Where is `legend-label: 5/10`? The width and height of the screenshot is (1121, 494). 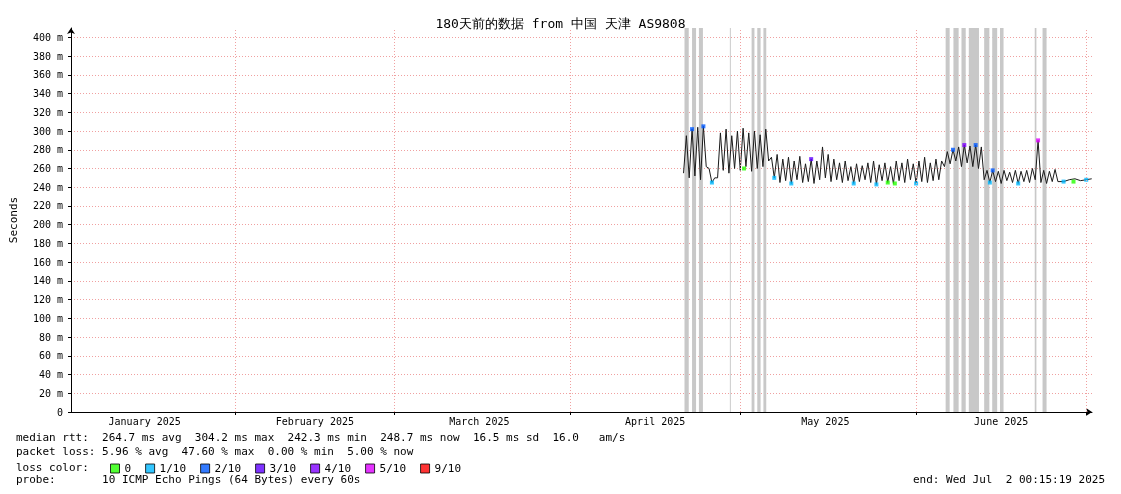
legend-label: 5/10 is located at coordinates (393, 468).